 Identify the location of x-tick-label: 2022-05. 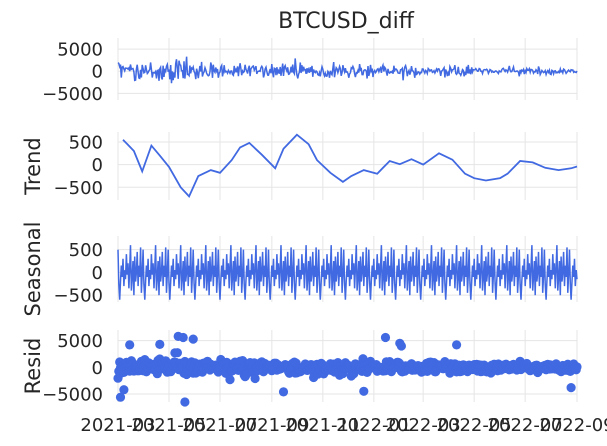
(474, 425).